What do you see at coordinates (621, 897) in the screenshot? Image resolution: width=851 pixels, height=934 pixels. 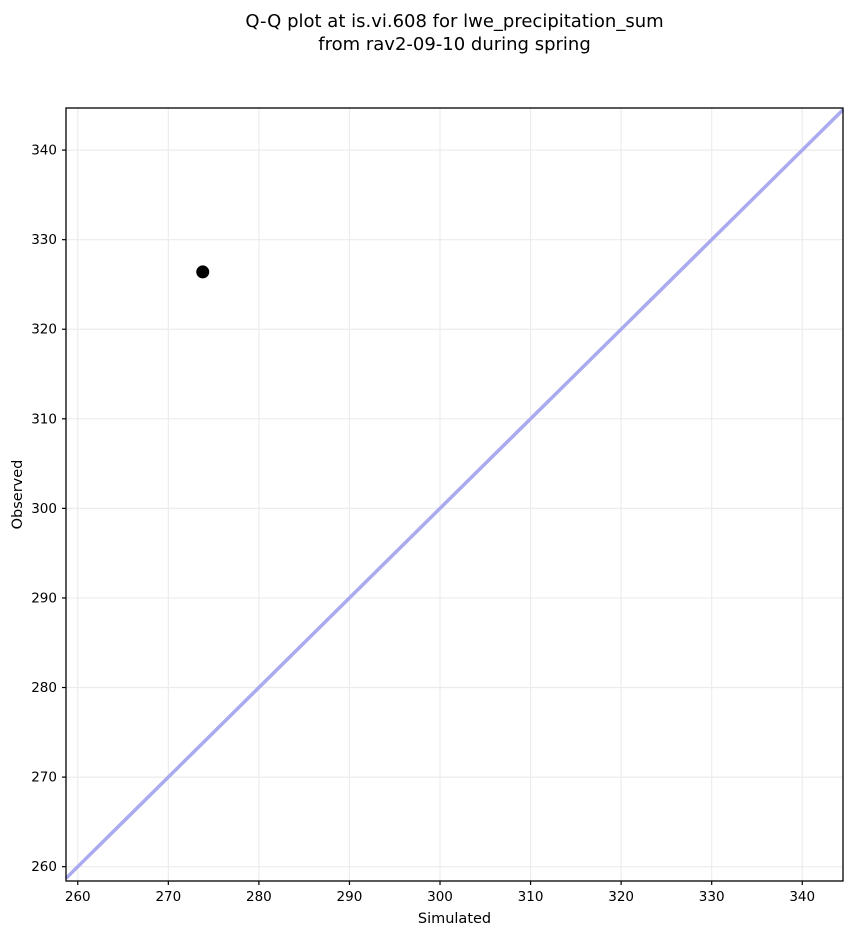 I see `x-tick-label-320: 320` at bounding box center [621, 897].